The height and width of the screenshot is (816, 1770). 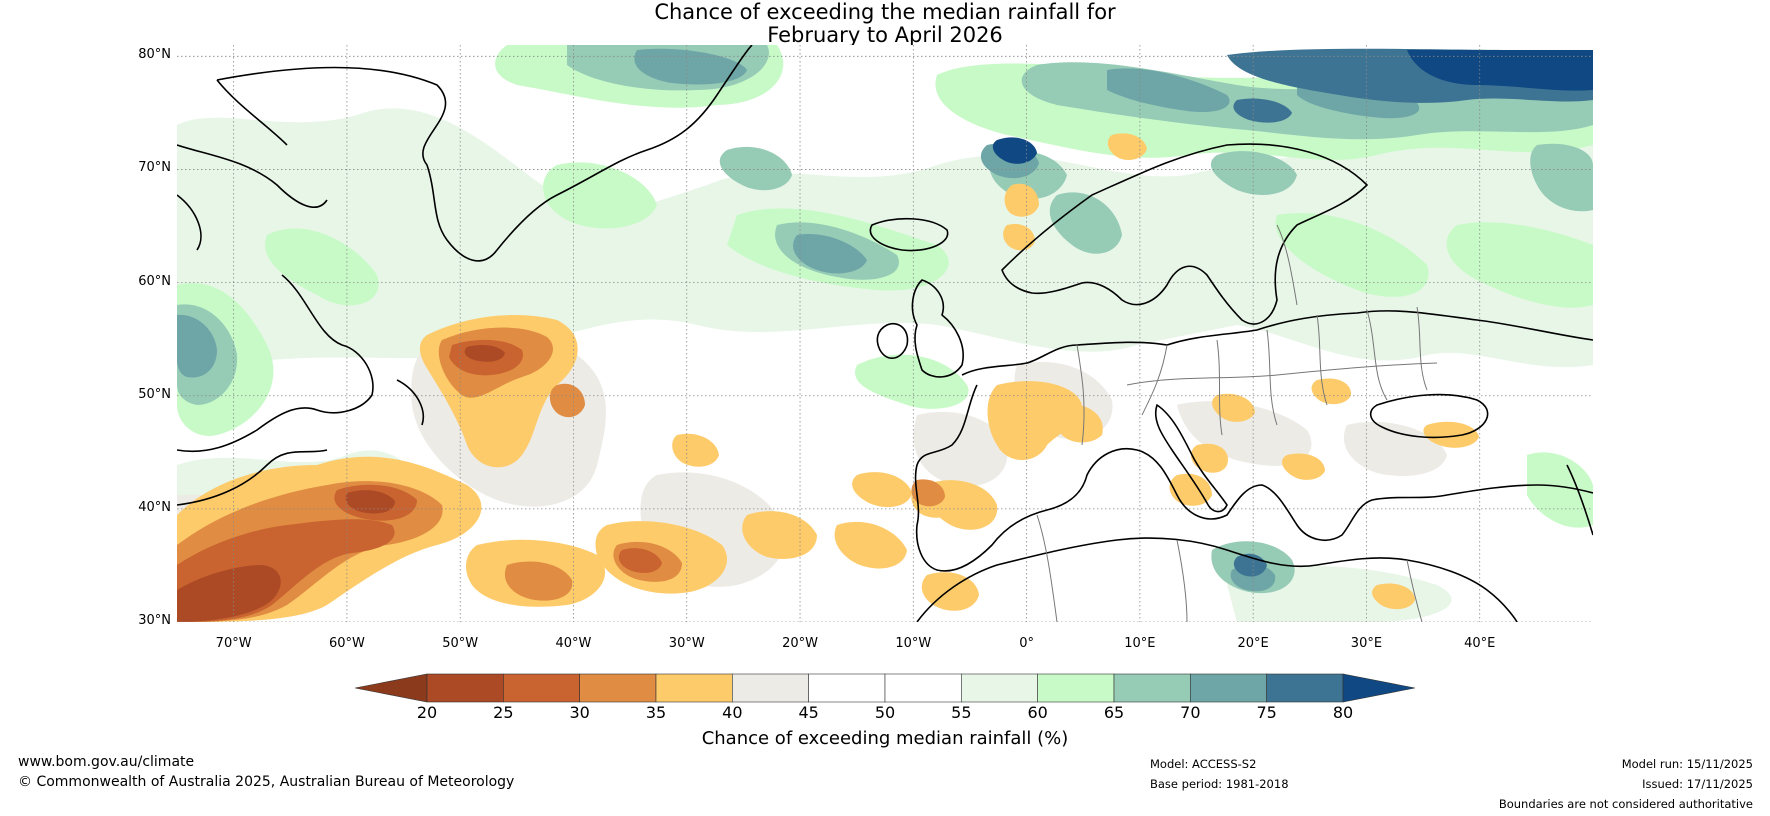 What do you see at coordinates (1379, 688) in the screenshot?
I see `colorbar-over-arrow` at bounding box center [1379, 688].